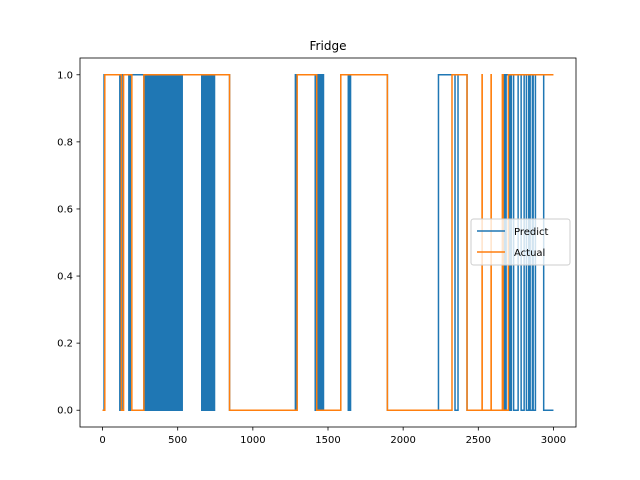  What do you see at coordinates (520, 242) in the screenshot?
I see `legend: Predict Actual` at bounding box center [520, 242].